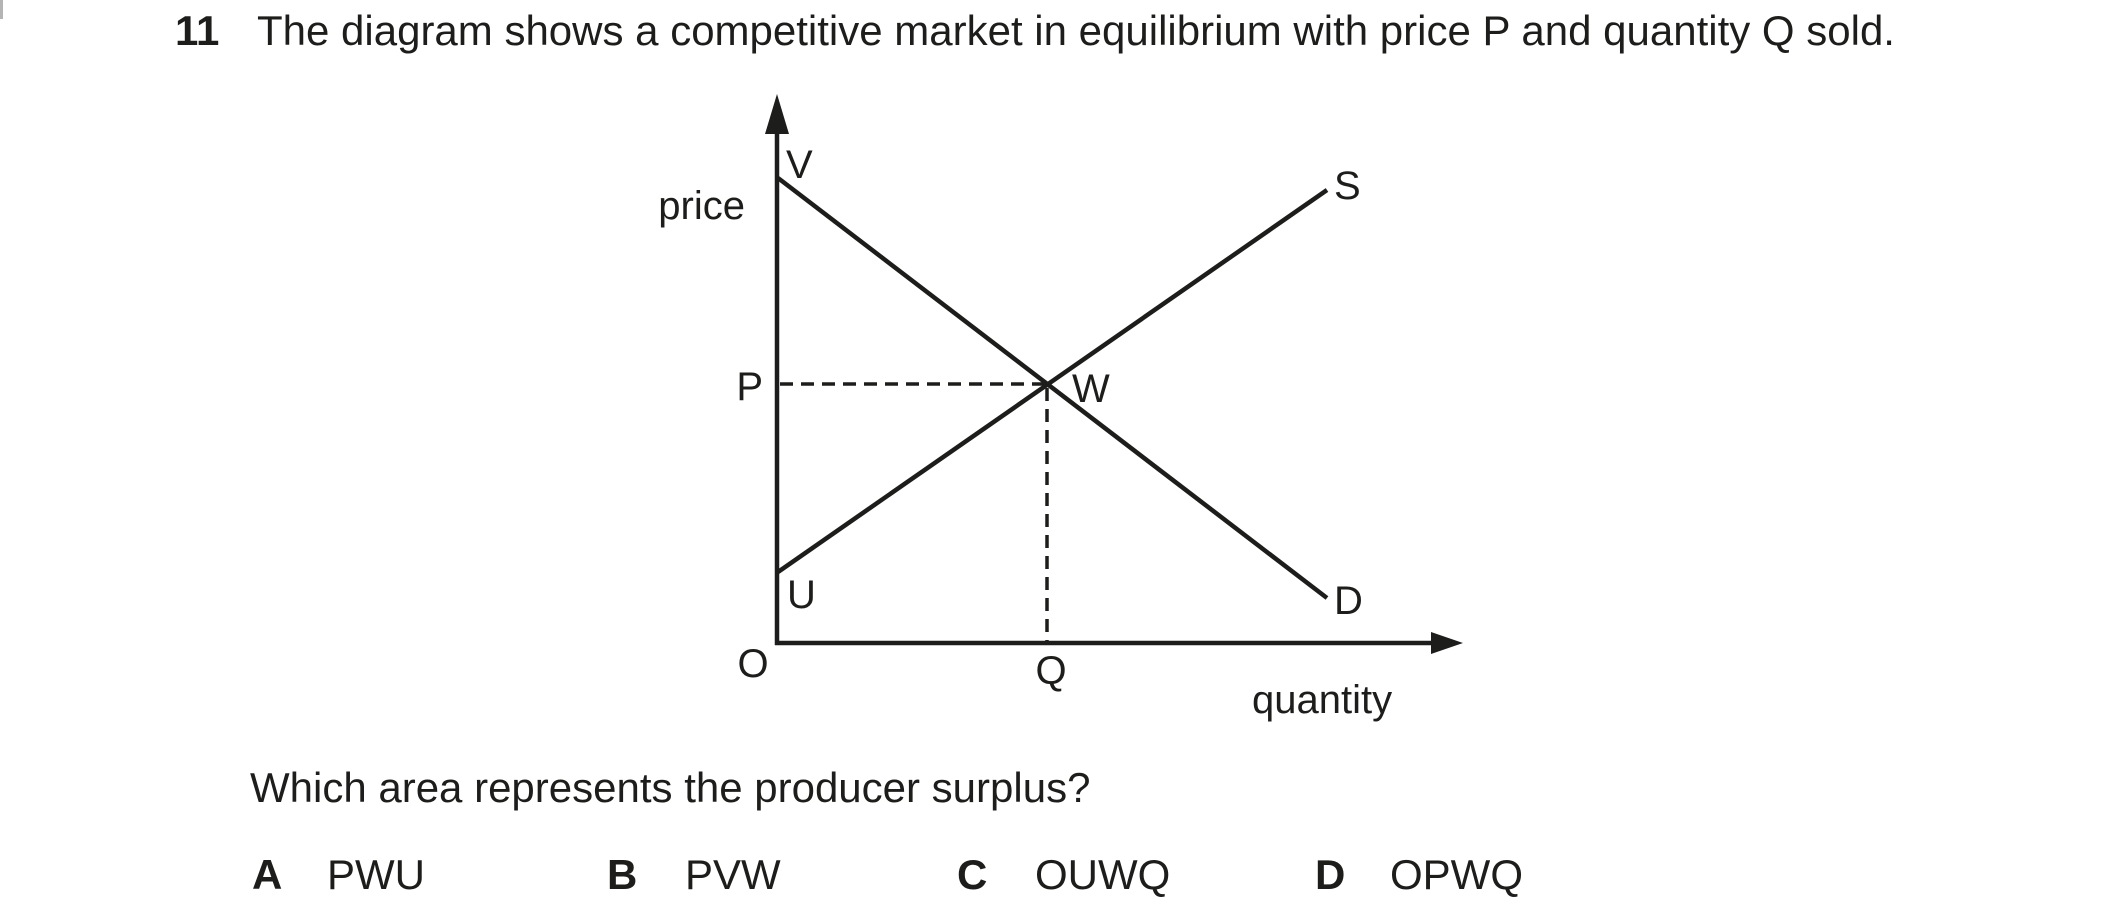  What do you see at coordinates (733, 874) in the screenshot?
I see `option-b-value: PVW` at bounding box center [733, 874].